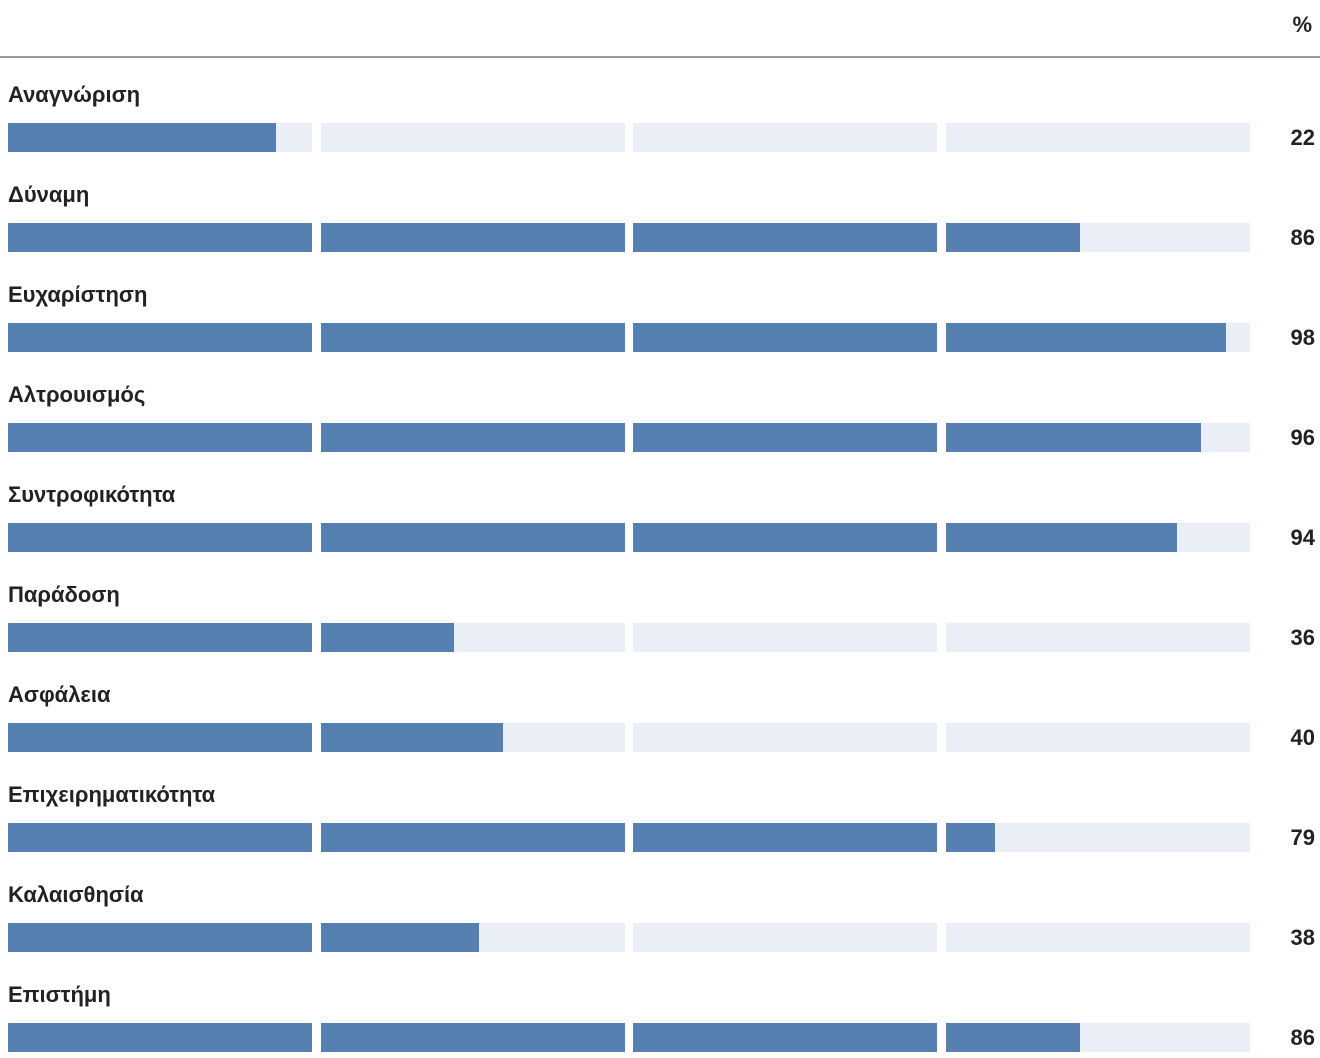 The width and height of the screenshot is (1320, 1058). I want to click on bar-value-label: 98, so click(1303, 338).